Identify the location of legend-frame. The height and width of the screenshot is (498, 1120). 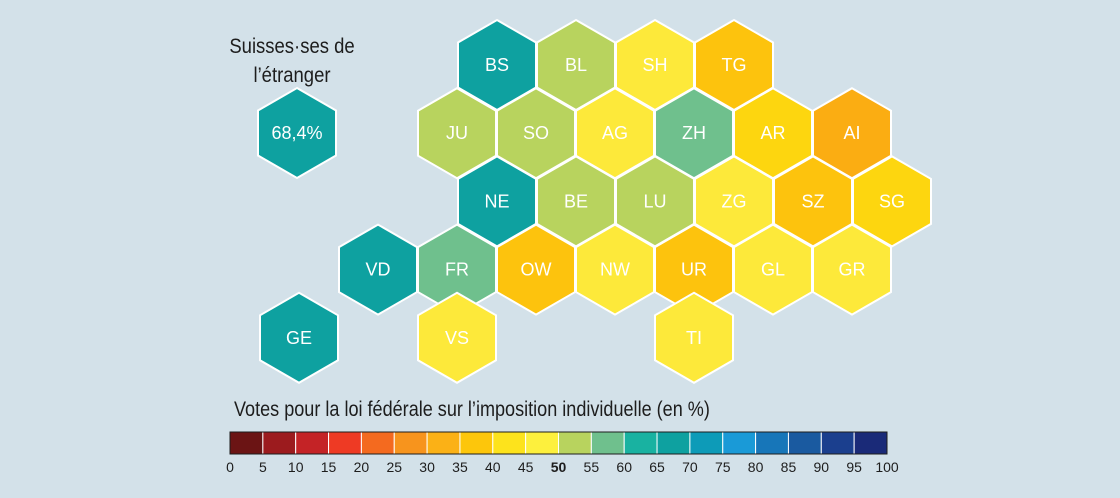
(558, 443).